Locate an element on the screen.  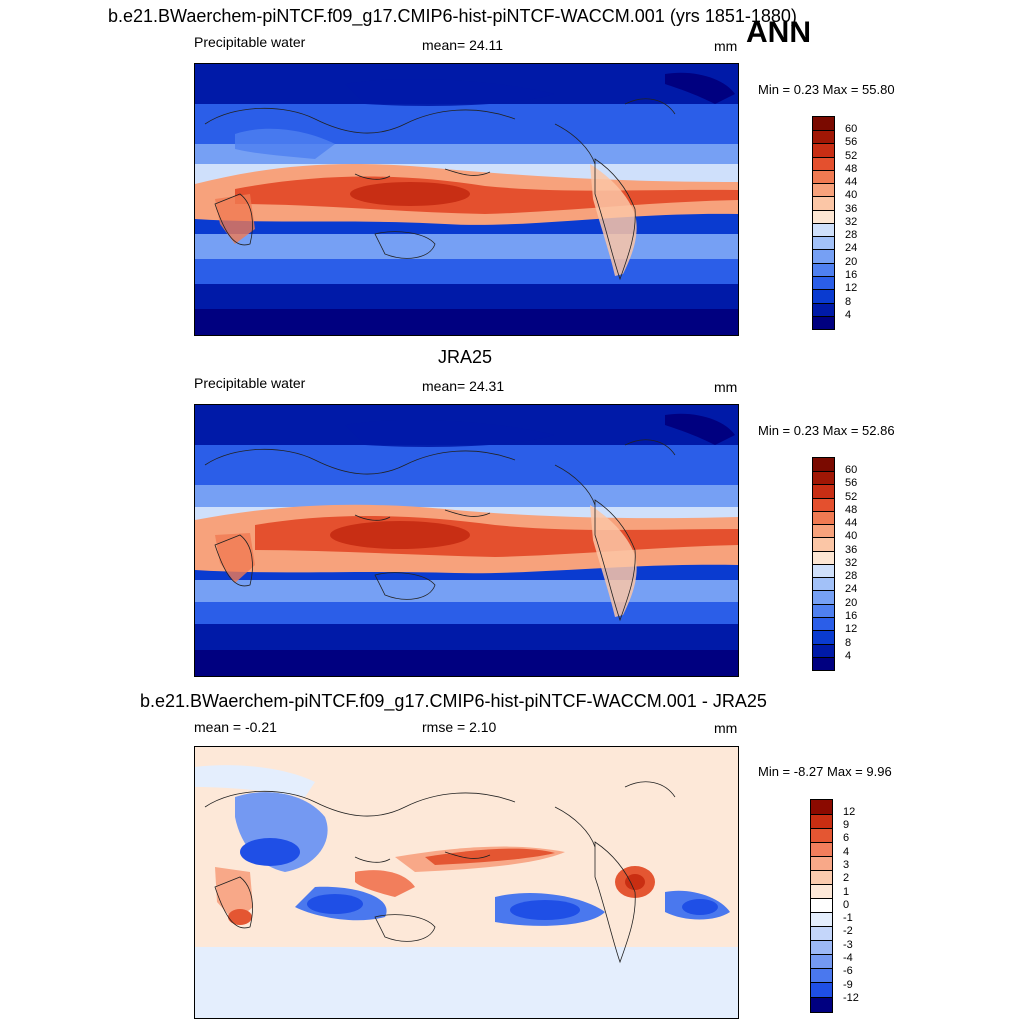
panel3-rmse: rmse = 2.10 is located at coordinates (459, 727).